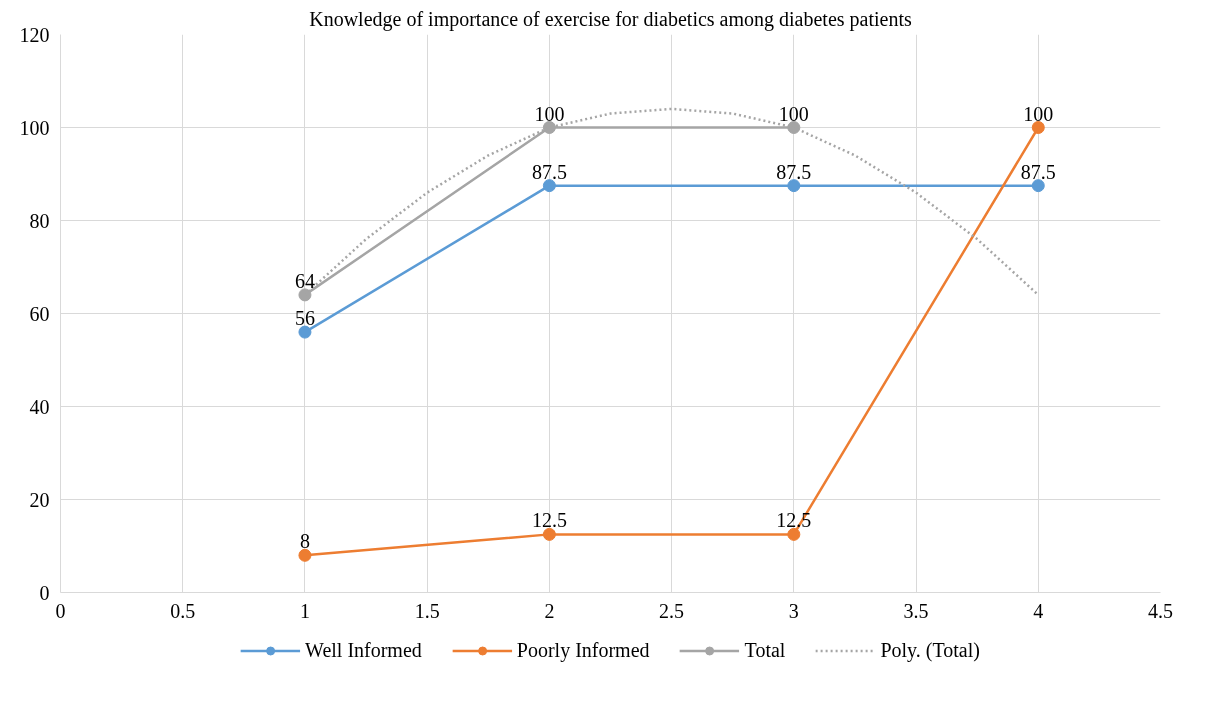 This screenshot has width=1228, height=721. I want to click on chart-title: Knowledge of importance of exercise for diabetics among diabetes patients, so click(610, 19).